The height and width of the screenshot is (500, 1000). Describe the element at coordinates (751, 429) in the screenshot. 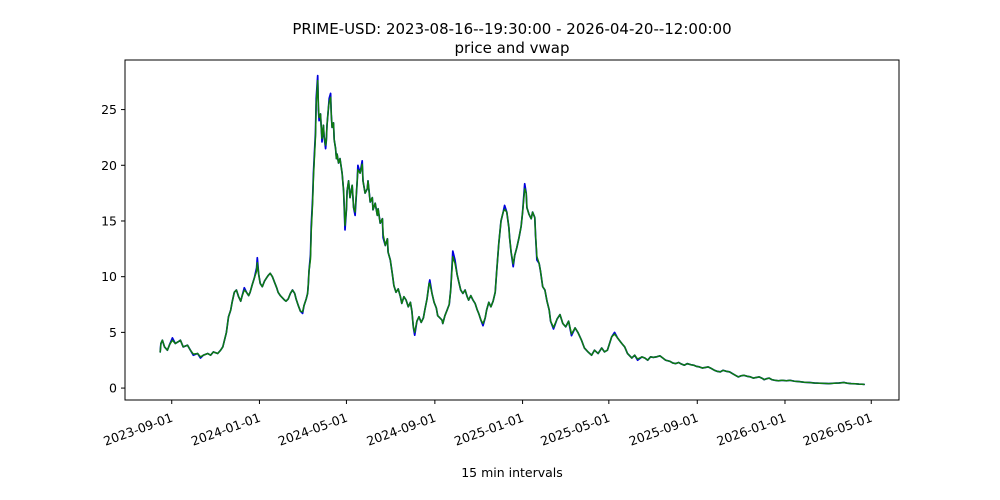

I see `x-tick-label: 2026-01-01` at that location.